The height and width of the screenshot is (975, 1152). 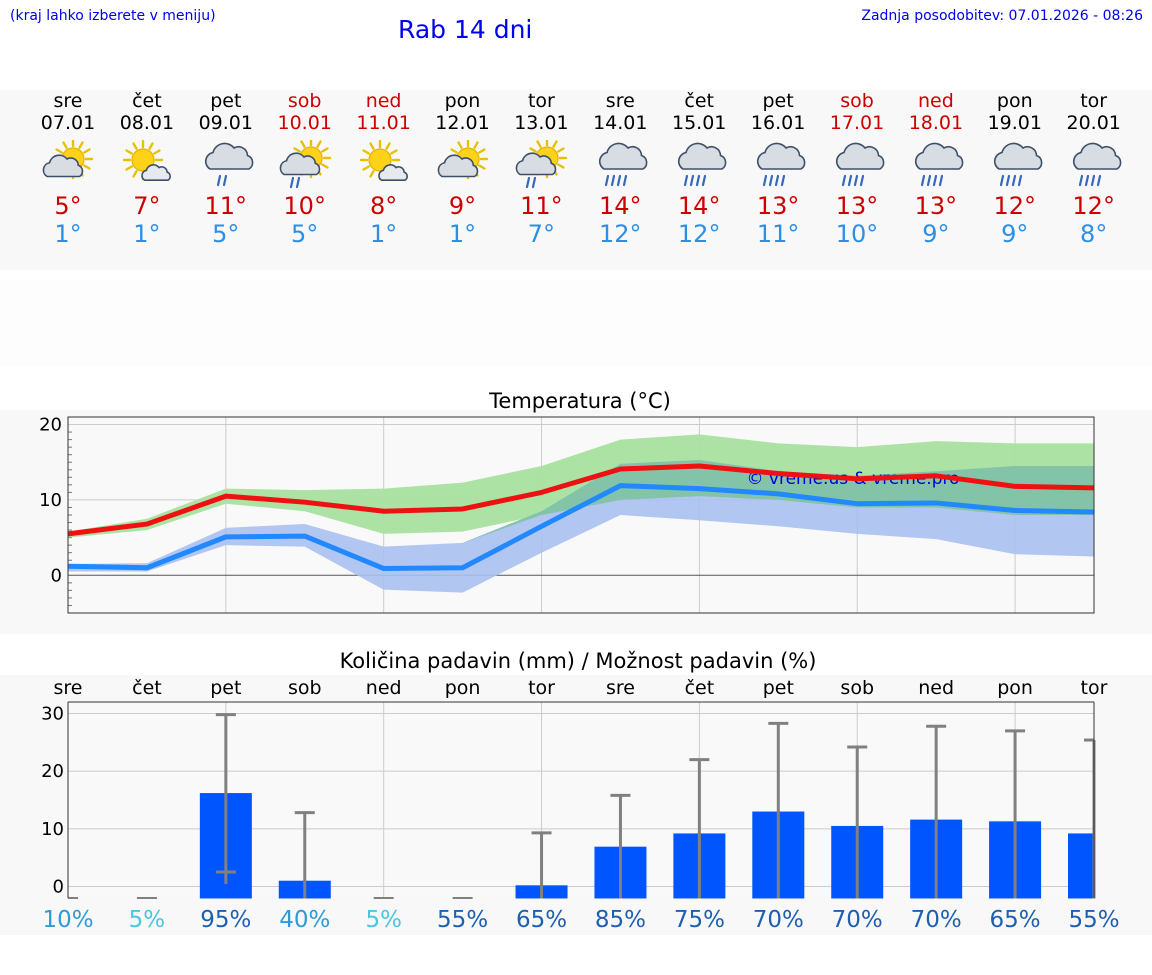 I want to click on day-name: čet, so click(x=699, y=101).